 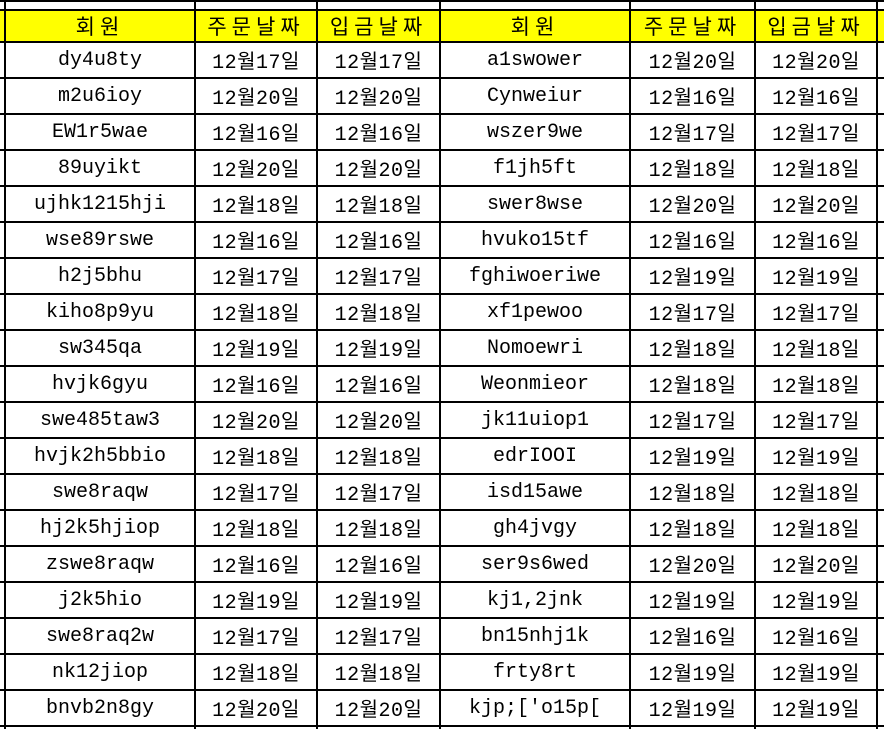 I want to click on member-cell: swe485taw3, so click(x=100, y=420).